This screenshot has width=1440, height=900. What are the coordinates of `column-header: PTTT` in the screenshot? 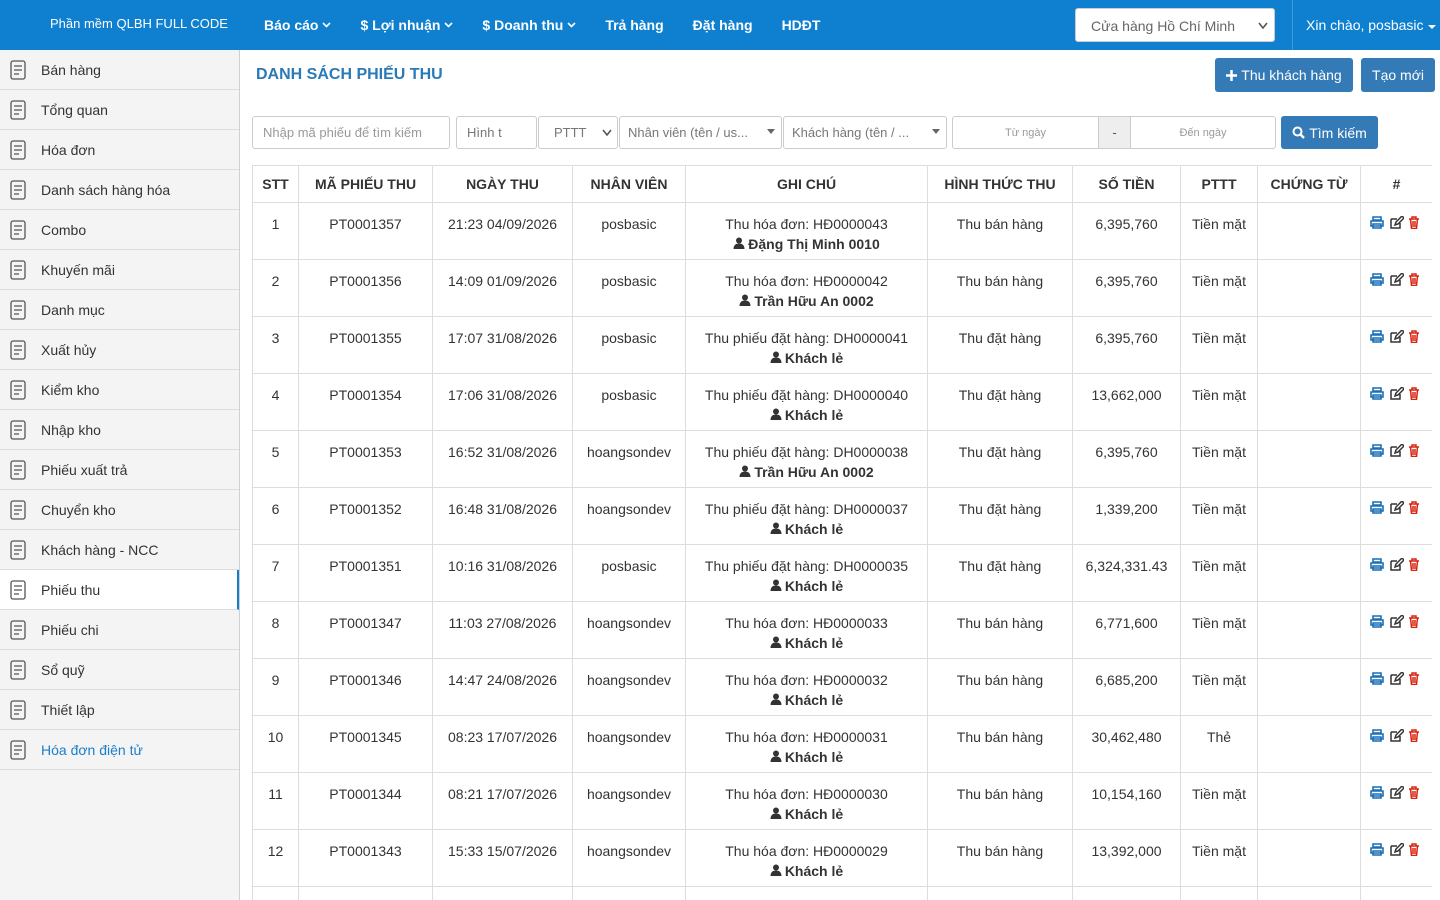 It's located at (1219, 184).